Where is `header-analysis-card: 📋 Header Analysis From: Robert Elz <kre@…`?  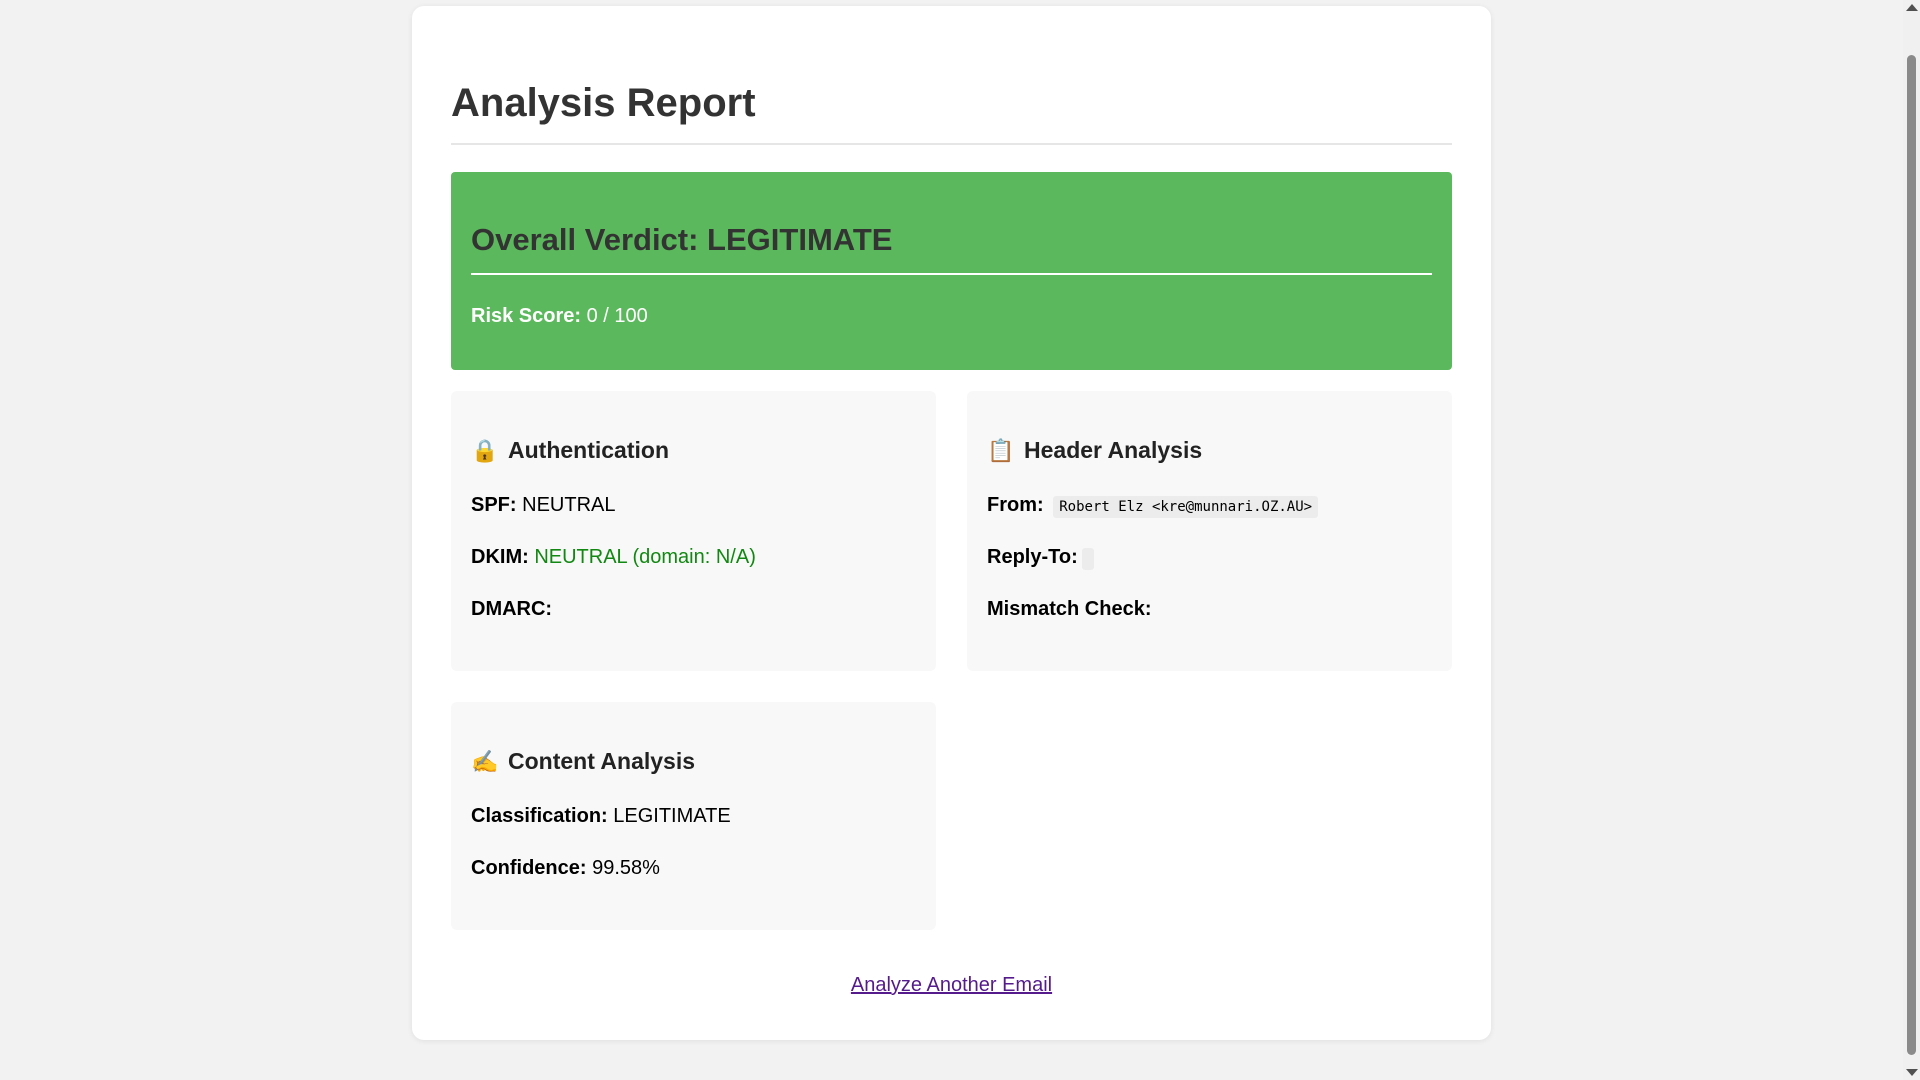 header-analysis-card: 📋 Header Analysis From: Robert Elz <kre@… is located at coordinates (1209, 531).